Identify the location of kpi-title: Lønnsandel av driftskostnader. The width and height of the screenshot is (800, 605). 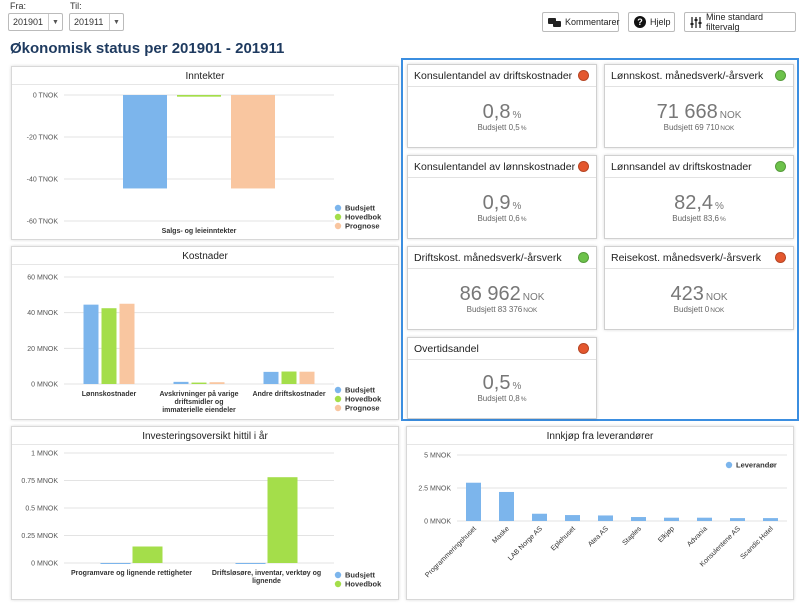
(681, 166).